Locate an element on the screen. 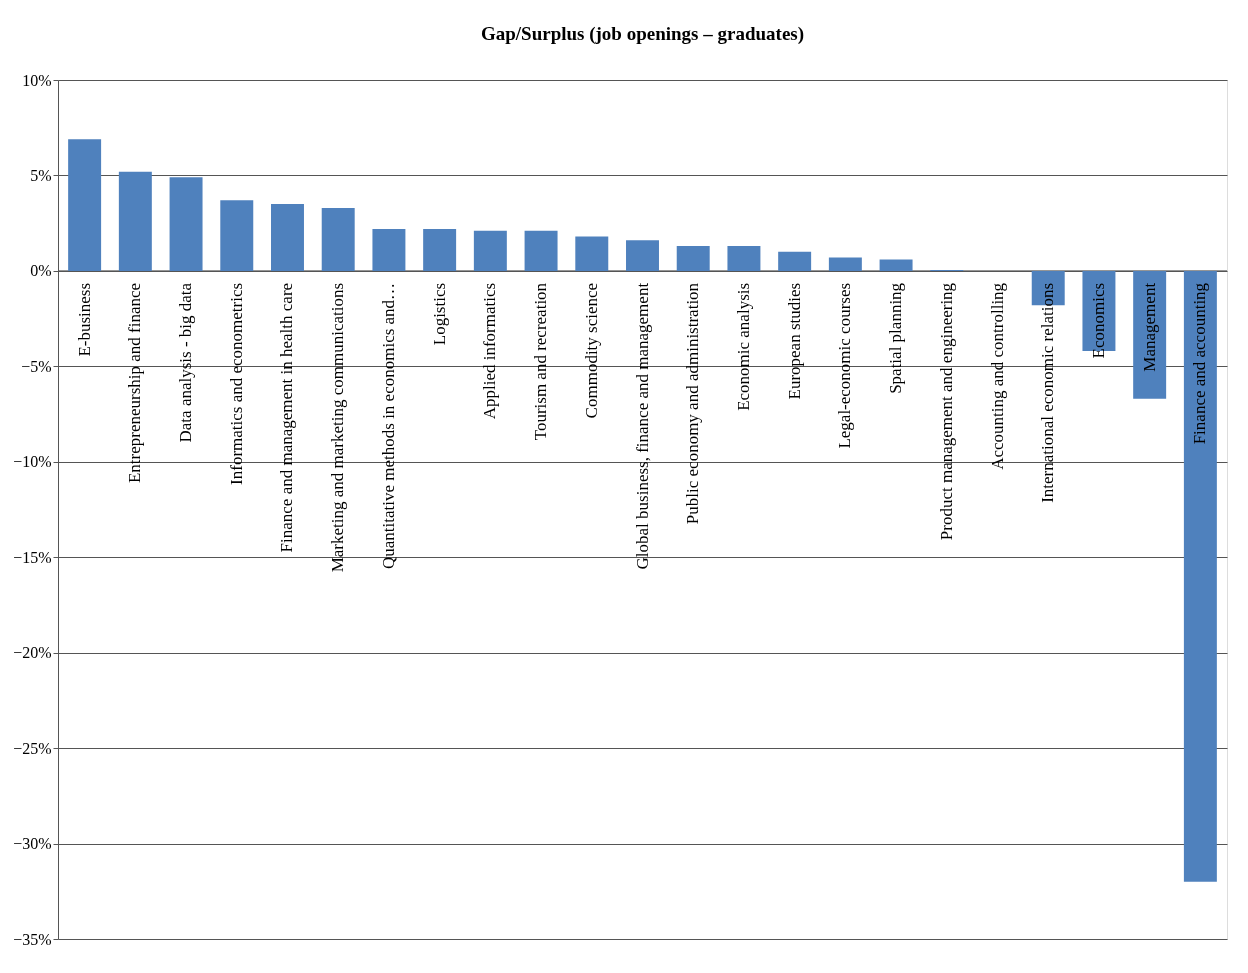  y-tick-label: −15% is located at coordinates (32, 557).